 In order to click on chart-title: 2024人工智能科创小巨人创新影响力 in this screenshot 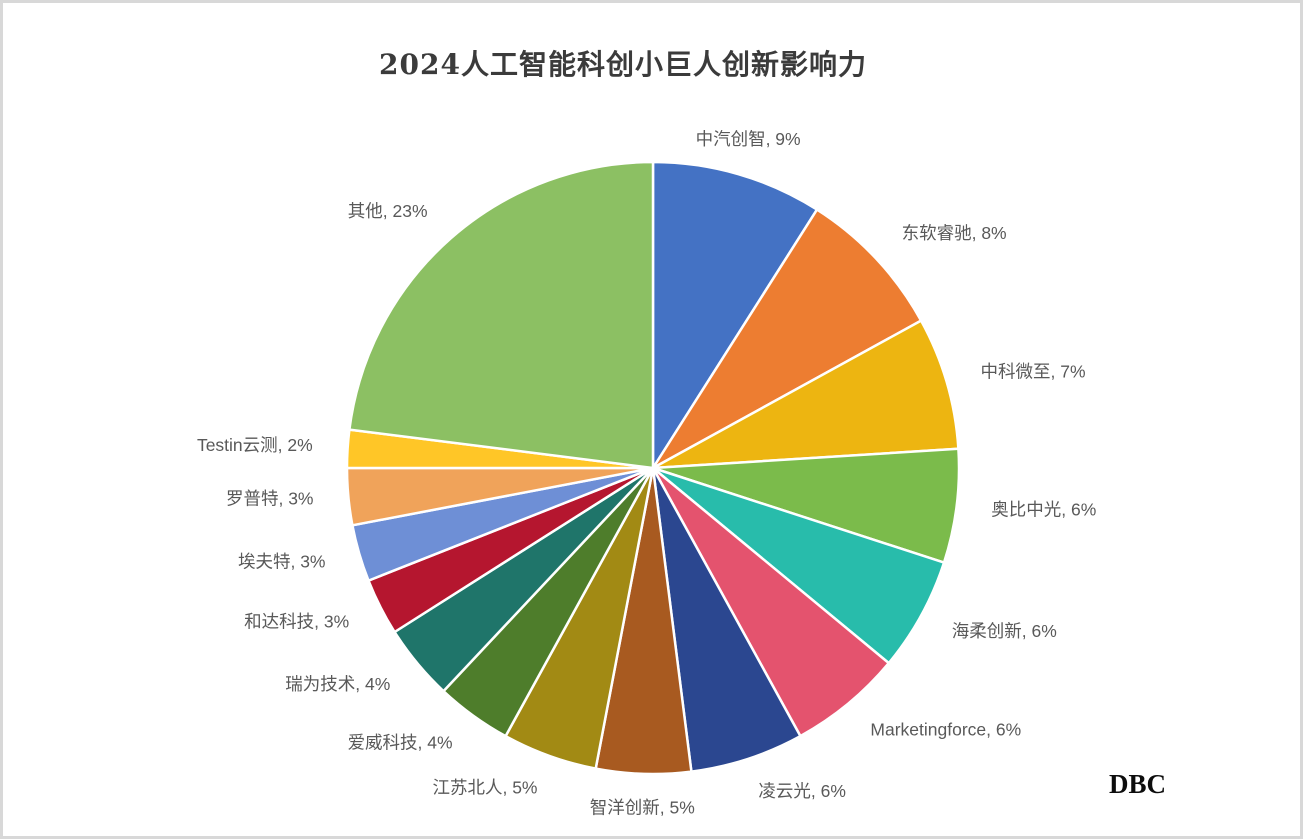, I will do `click(623, 64)`.